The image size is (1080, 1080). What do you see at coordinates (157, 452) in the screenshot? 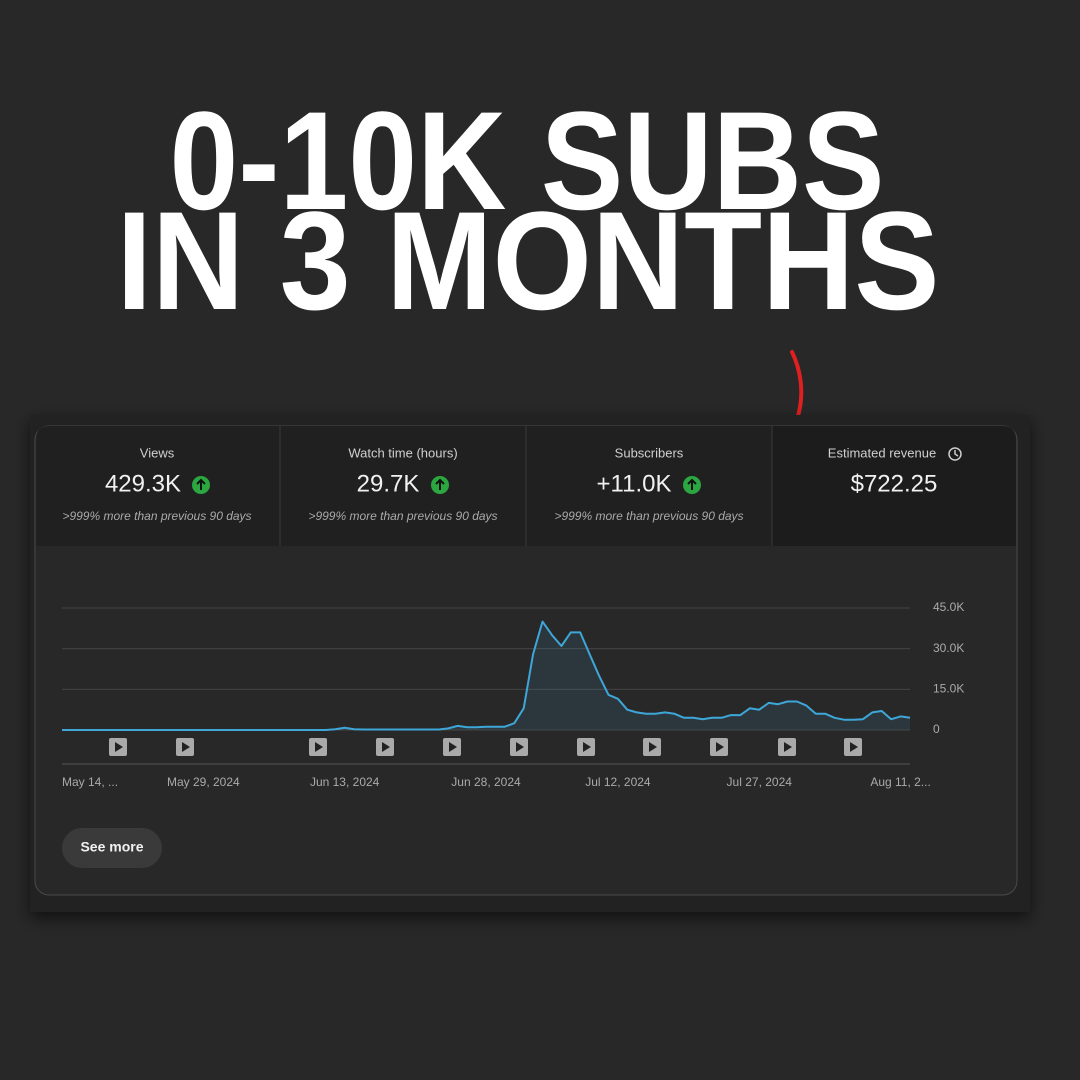
I see `card-title: Views` at bounding box center [157, 452].